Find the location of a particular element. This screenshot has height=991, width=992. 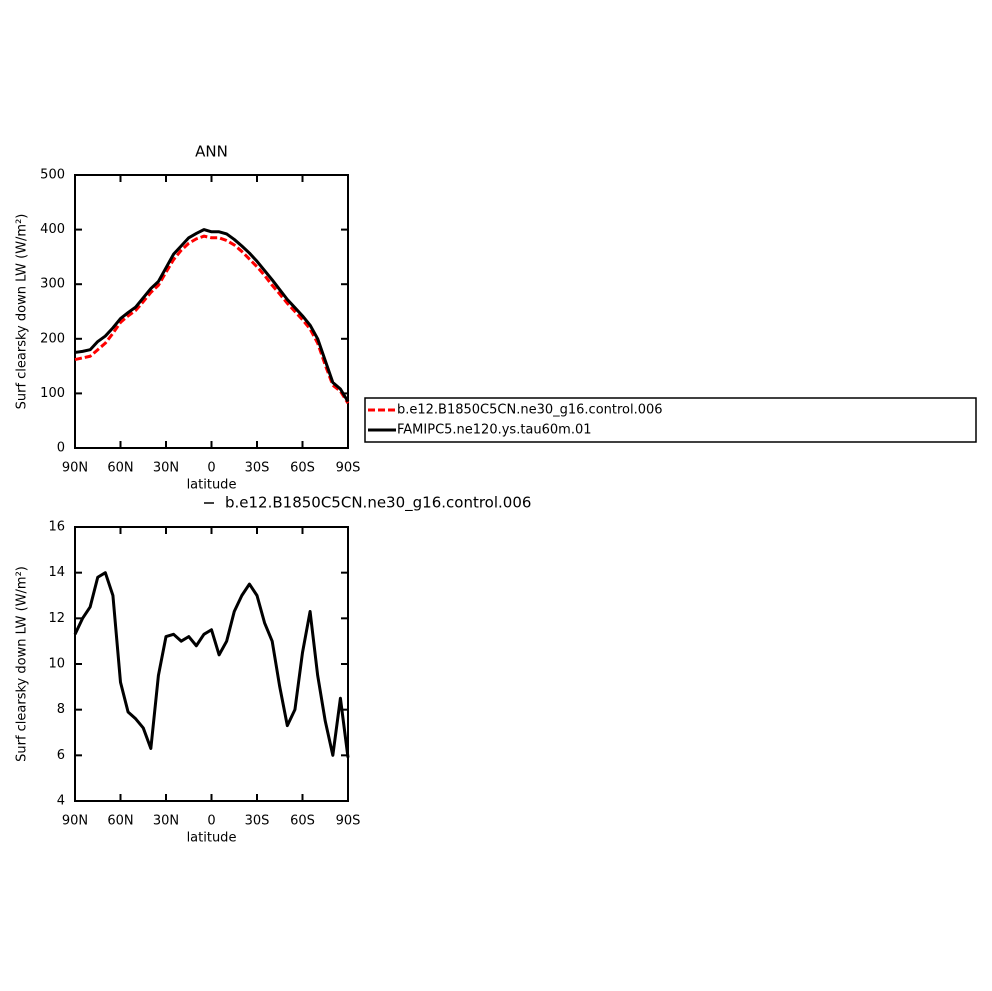

y-tick-label: 0 is located at coordinates (61, 448).